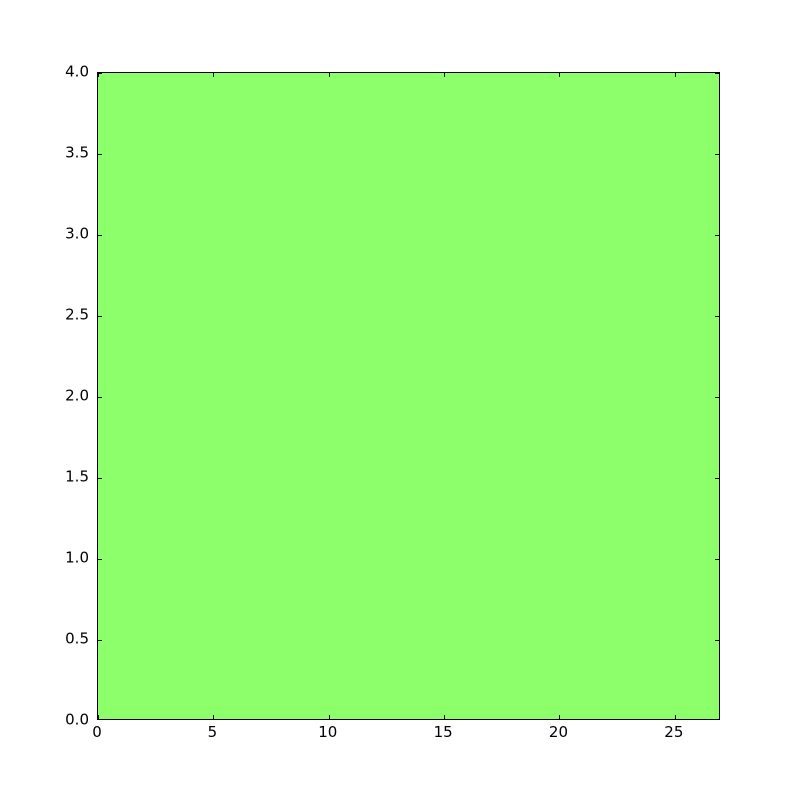 This screenshot has height=800, width=800. I want to click on x-tick-label: 20, so click(558, 732).